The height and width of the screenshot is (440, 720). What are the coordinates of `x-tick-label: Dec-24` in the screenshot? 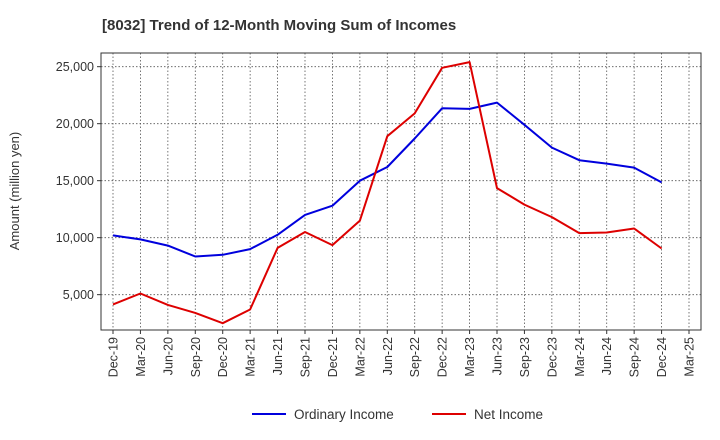 It's located at (662, 357).